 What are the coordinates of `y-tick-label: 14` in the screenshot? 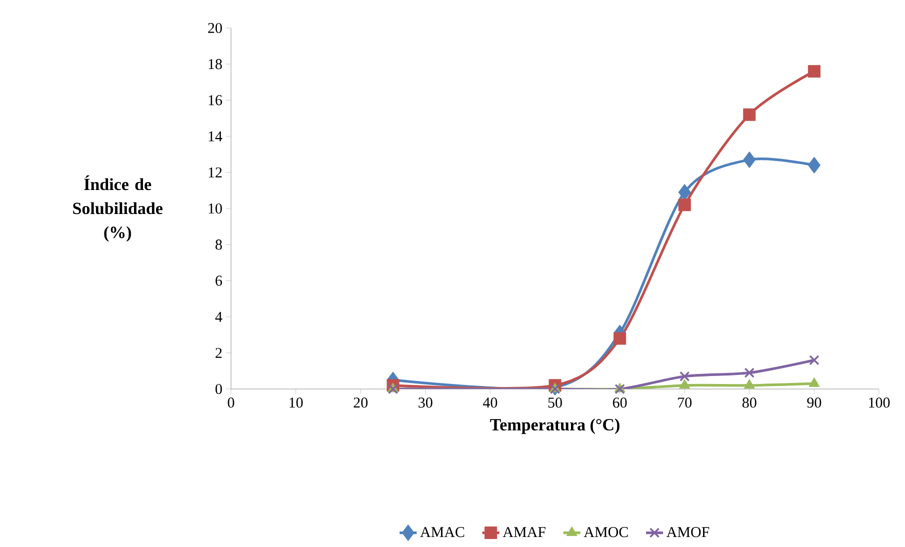 It's located at (215, 136).